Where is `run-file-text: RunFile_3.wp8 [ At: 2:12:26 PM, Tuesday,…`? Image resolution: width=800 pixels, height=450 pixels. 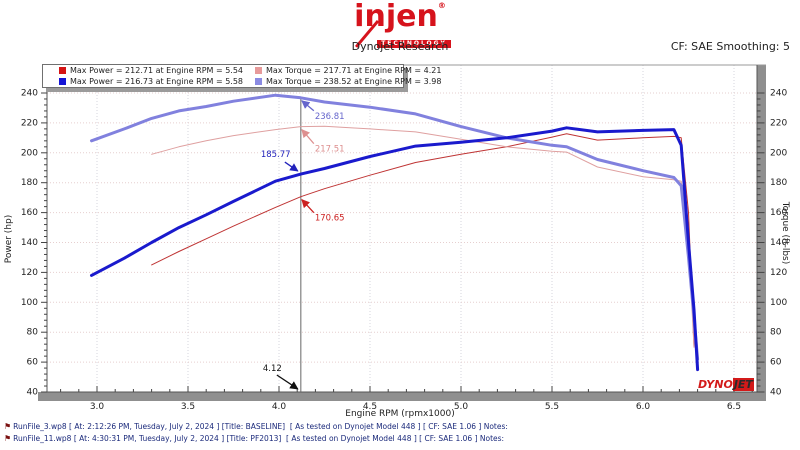 run-file-text: RunFile_3.wp8 [ At: 2:12:26 PM, Tuesday,… is located at coordinates (260, 426).